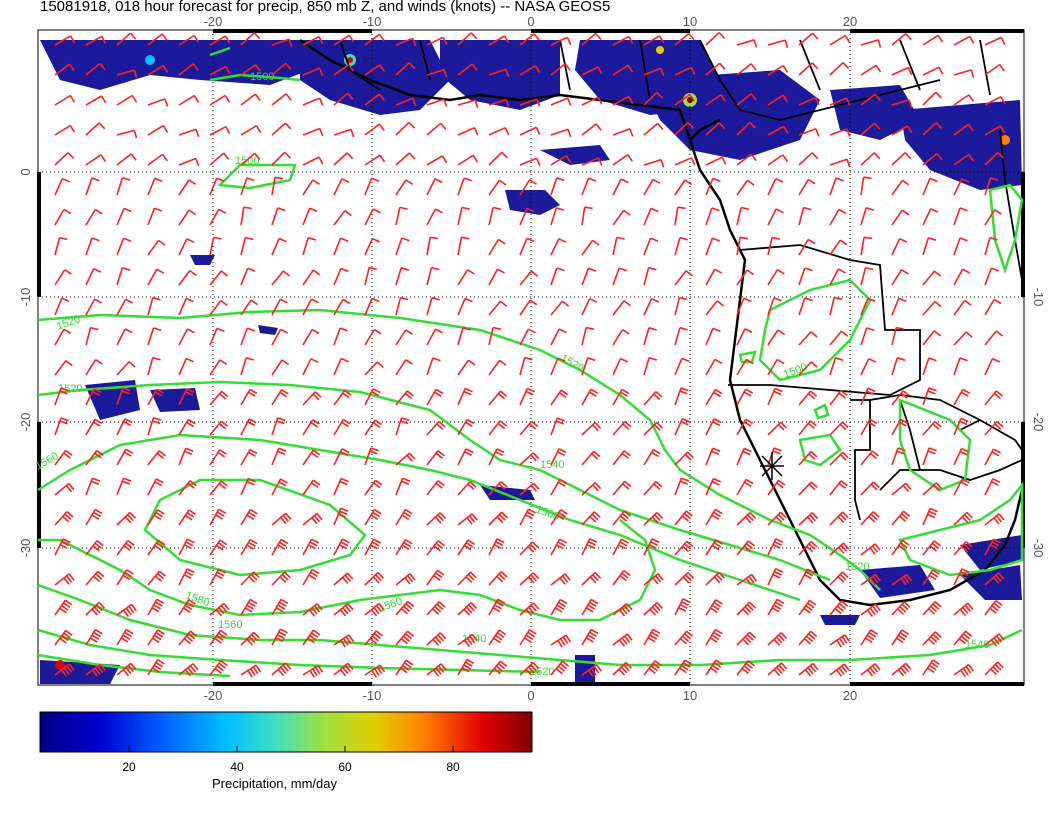 This screenshot has height=816, width=1056. What do you see at coordinates (25, 297) in the screenshot?
I see `lat-tick: -10` at bounding box center [25, 297].